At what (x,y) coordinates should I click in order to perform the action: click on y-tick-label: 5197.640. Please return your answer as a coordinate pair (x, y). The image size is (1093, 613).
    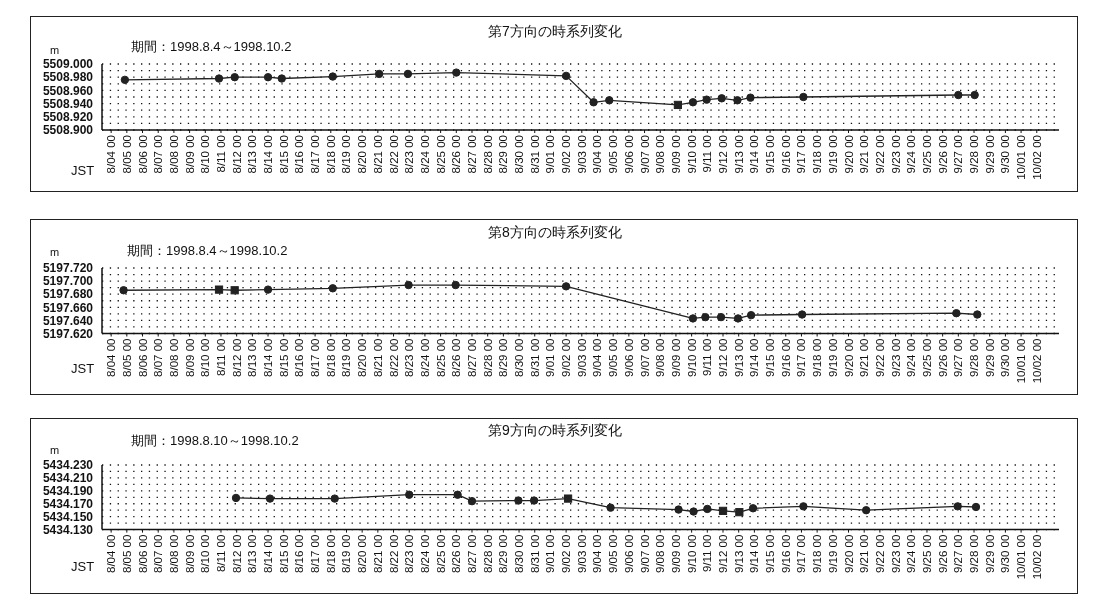
    Looking at the image, I should click on (68, 320).